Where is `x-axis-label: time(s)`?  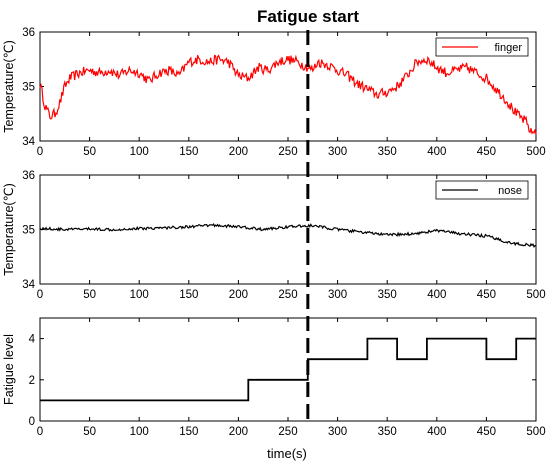 x-axis-label: time(s) is located at coordinates (287, 453).